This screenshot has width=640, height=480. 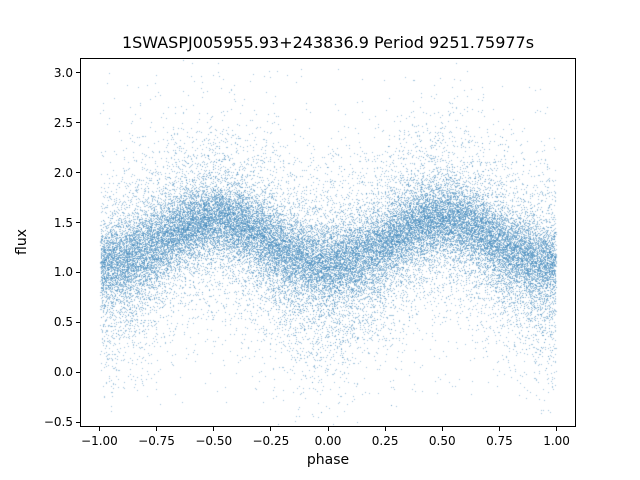 I want to click on x-axis-label: phase, so click(x=328, y=460).